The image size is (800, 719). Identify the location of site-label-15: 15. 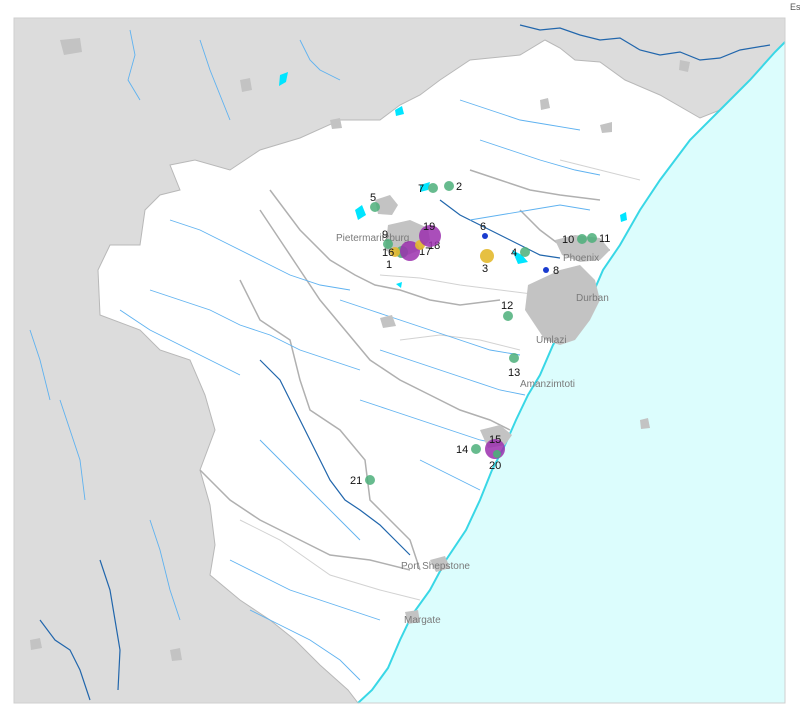
(495, 440).